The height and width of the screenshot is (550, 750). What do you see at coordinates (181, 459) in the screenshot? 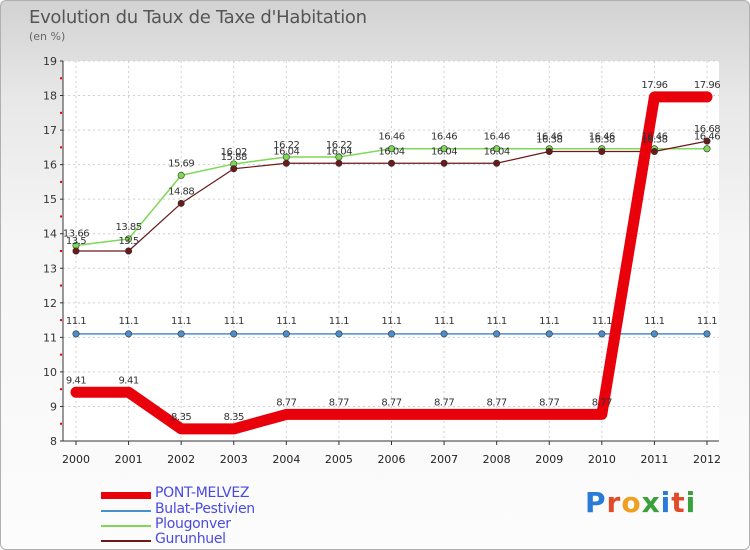
I see `x-tick-label: 2002` at bounding box center [181, 459].